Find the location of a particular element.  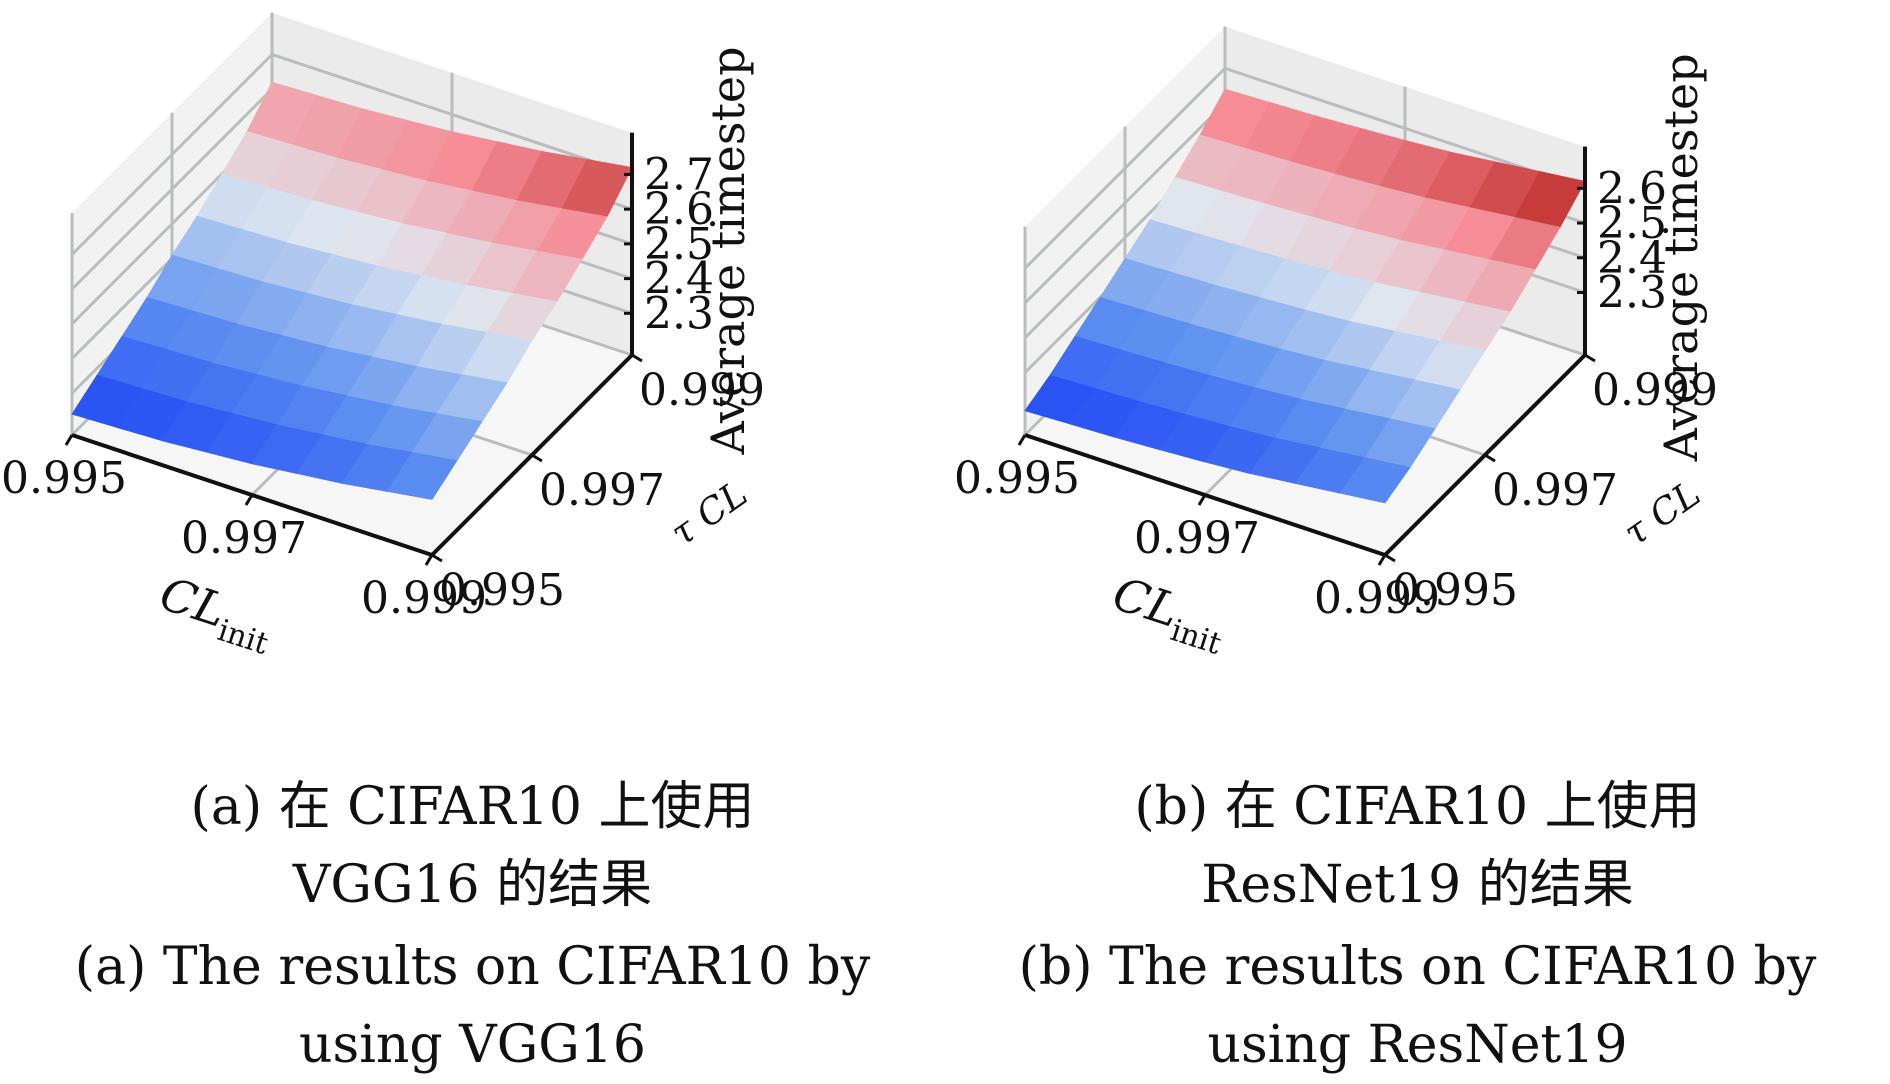

caption-en-line-1: (b) The results on CIFAR10 by is located at coordinates (1417, 967).